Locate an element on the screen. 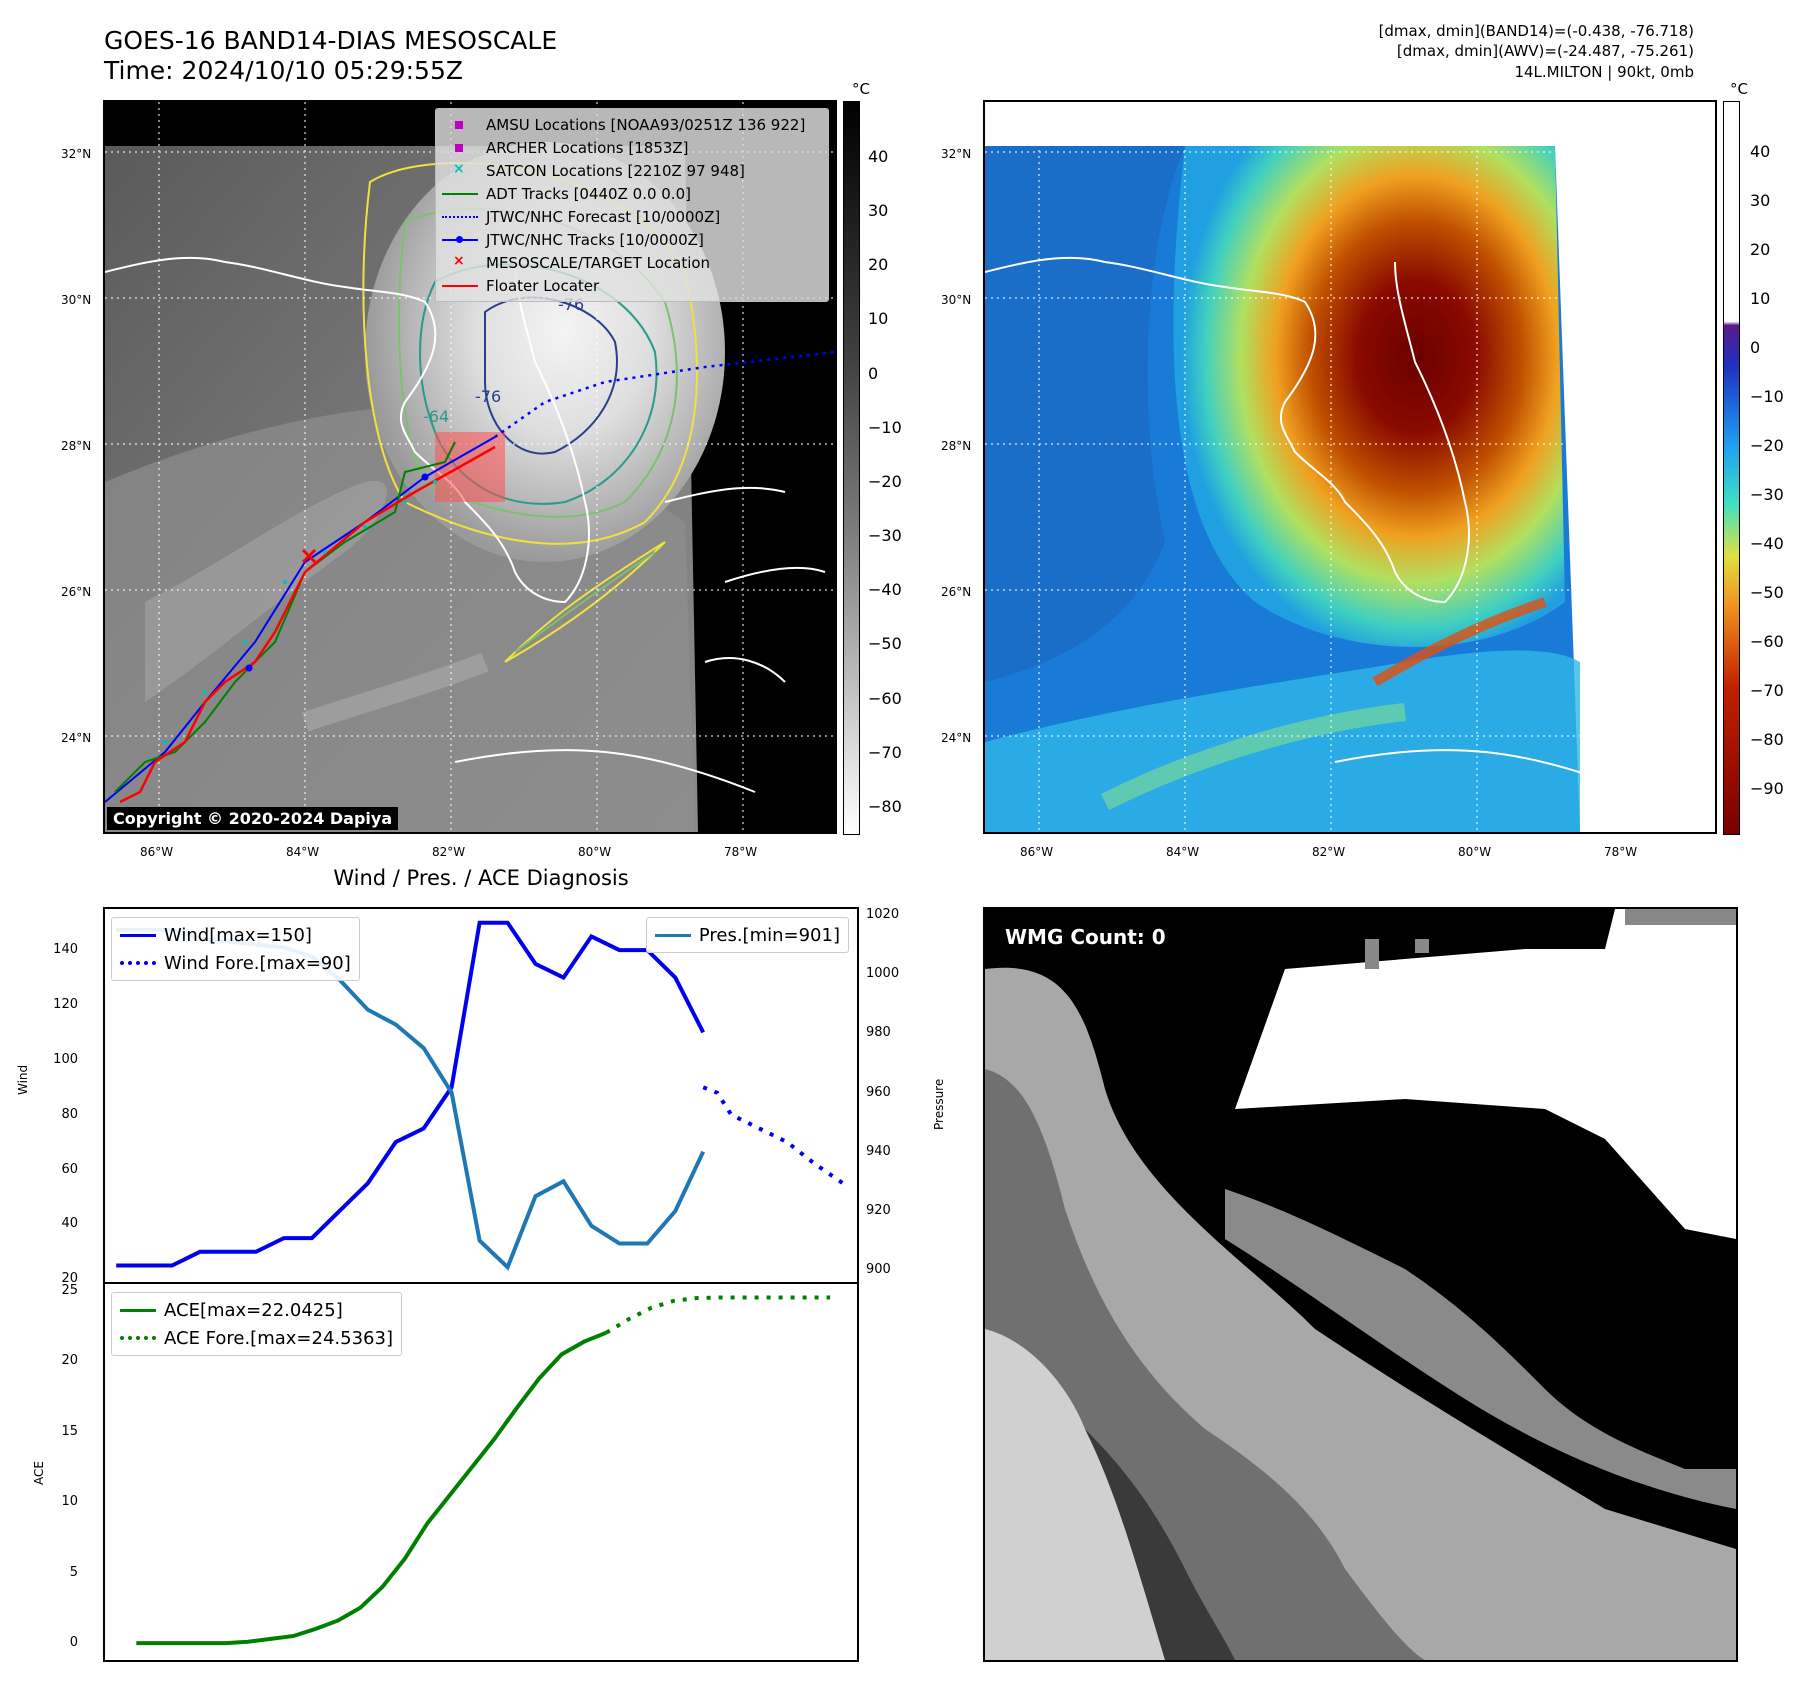 The height and width of the screenshot is (1690, 1797). y-tick-label: 940 is located at coordinates (878, 1151).